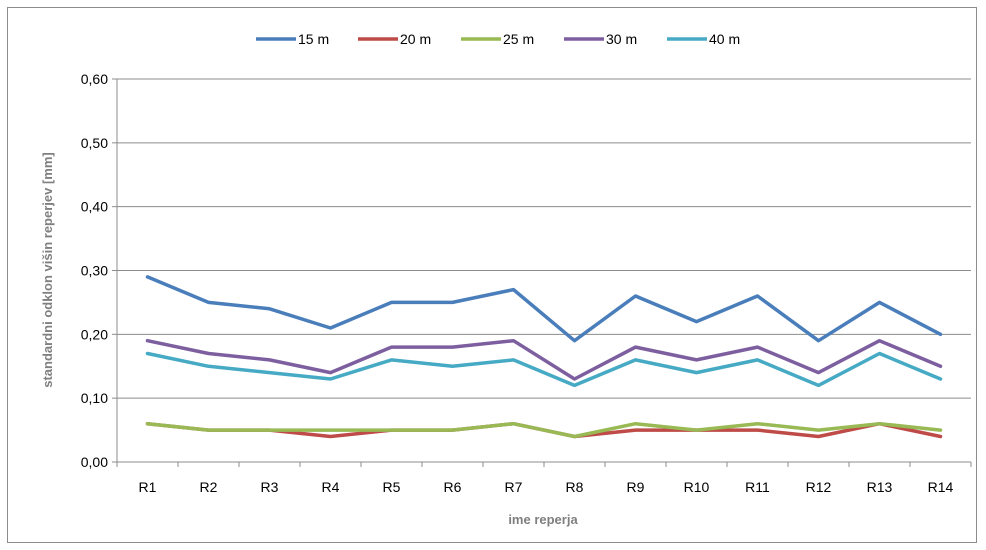  Describe the element at coordinates (546, 487) in the screenshot. I see `x-tick-labels: R1 R2 R3 R4 R5 R6 R7 R8 R9 R10 R11 R12 R13 R14` at that location.